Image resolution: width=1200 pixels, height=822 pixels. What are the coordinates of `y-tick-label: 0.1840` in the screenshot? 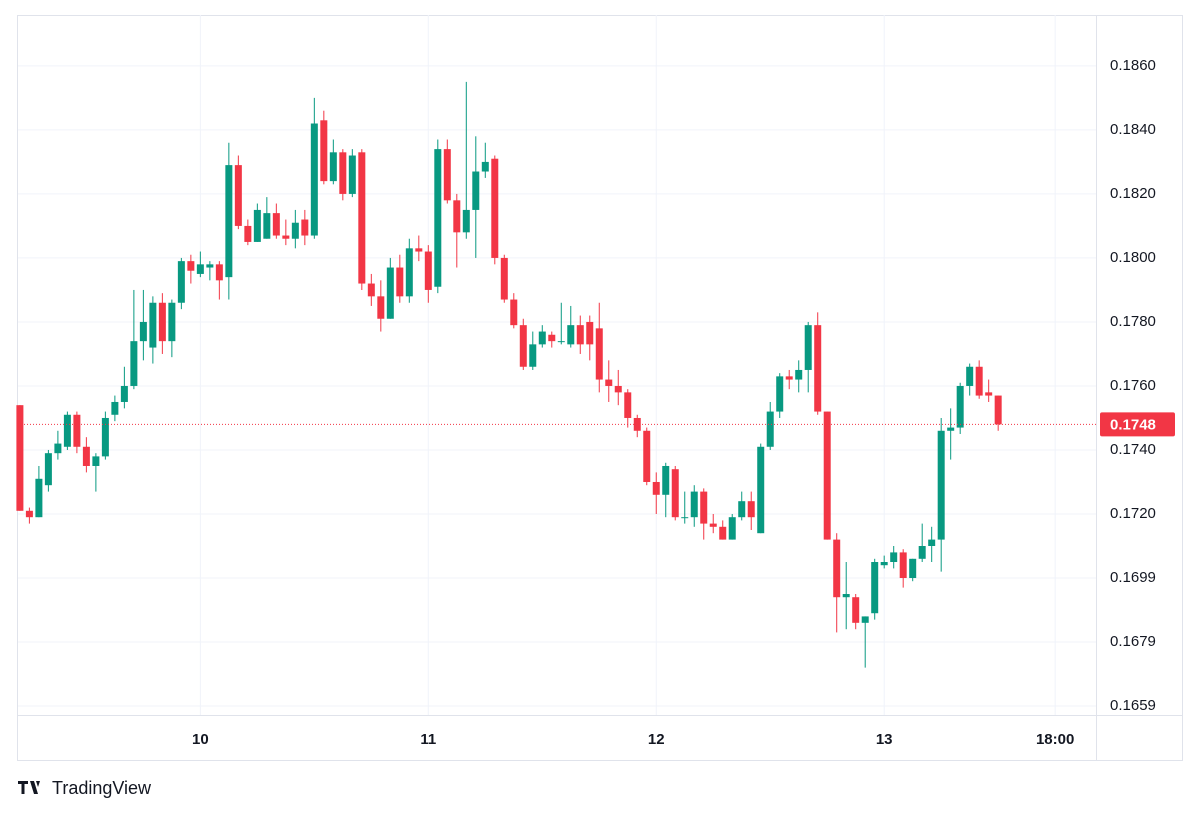 It's located at (1133, 129).